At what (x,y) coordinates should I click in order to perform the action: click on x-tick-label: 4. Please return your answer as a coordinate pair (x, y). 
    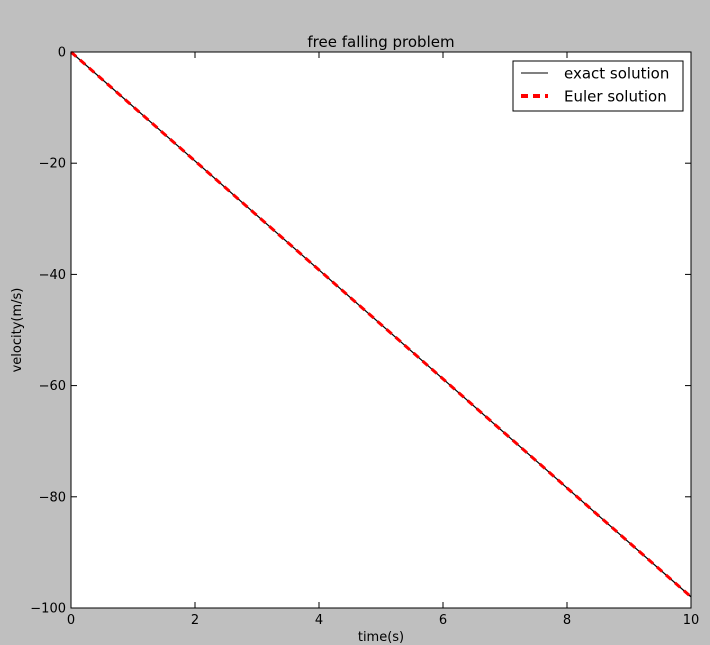
    Looking at the image, I should click on (319, 620).